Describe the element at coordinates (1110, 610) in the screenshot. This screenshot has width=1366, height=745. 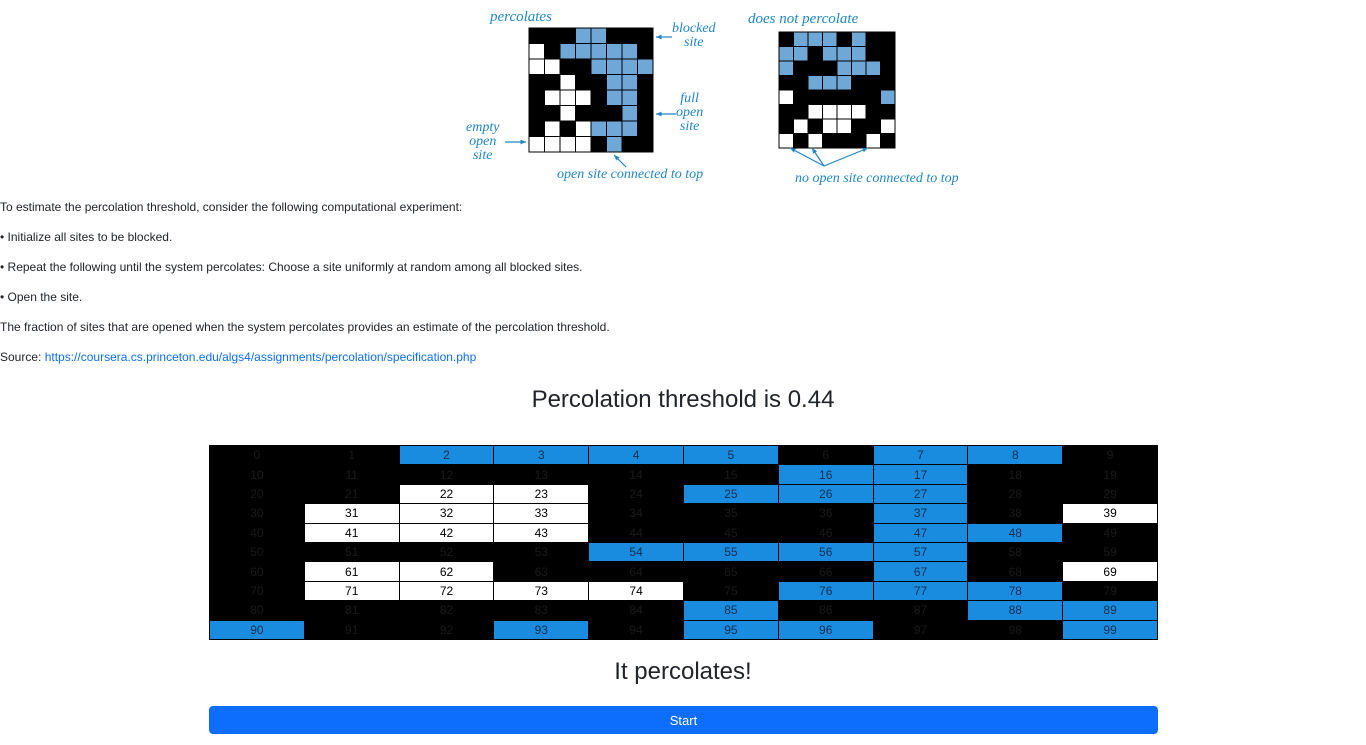
I see `grid-cell: 89` at that location.